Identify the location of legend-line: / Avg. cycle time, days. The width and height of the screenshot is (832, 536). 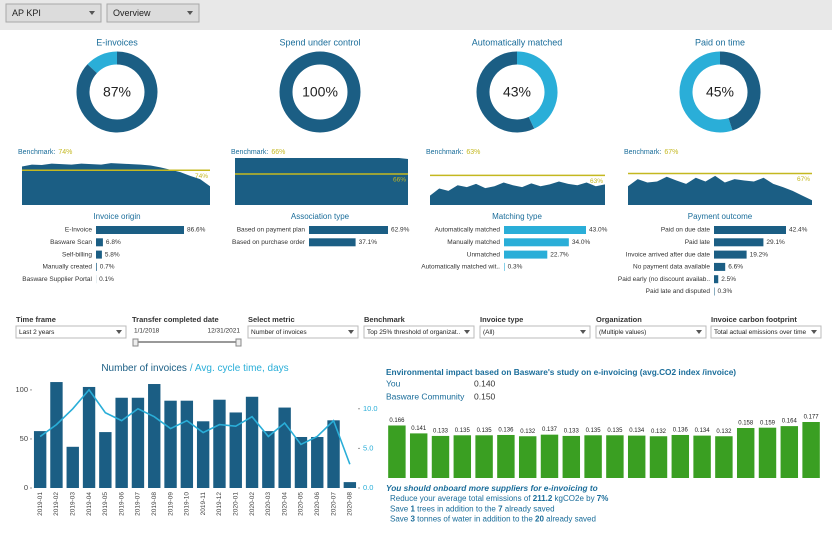
(239, 368).